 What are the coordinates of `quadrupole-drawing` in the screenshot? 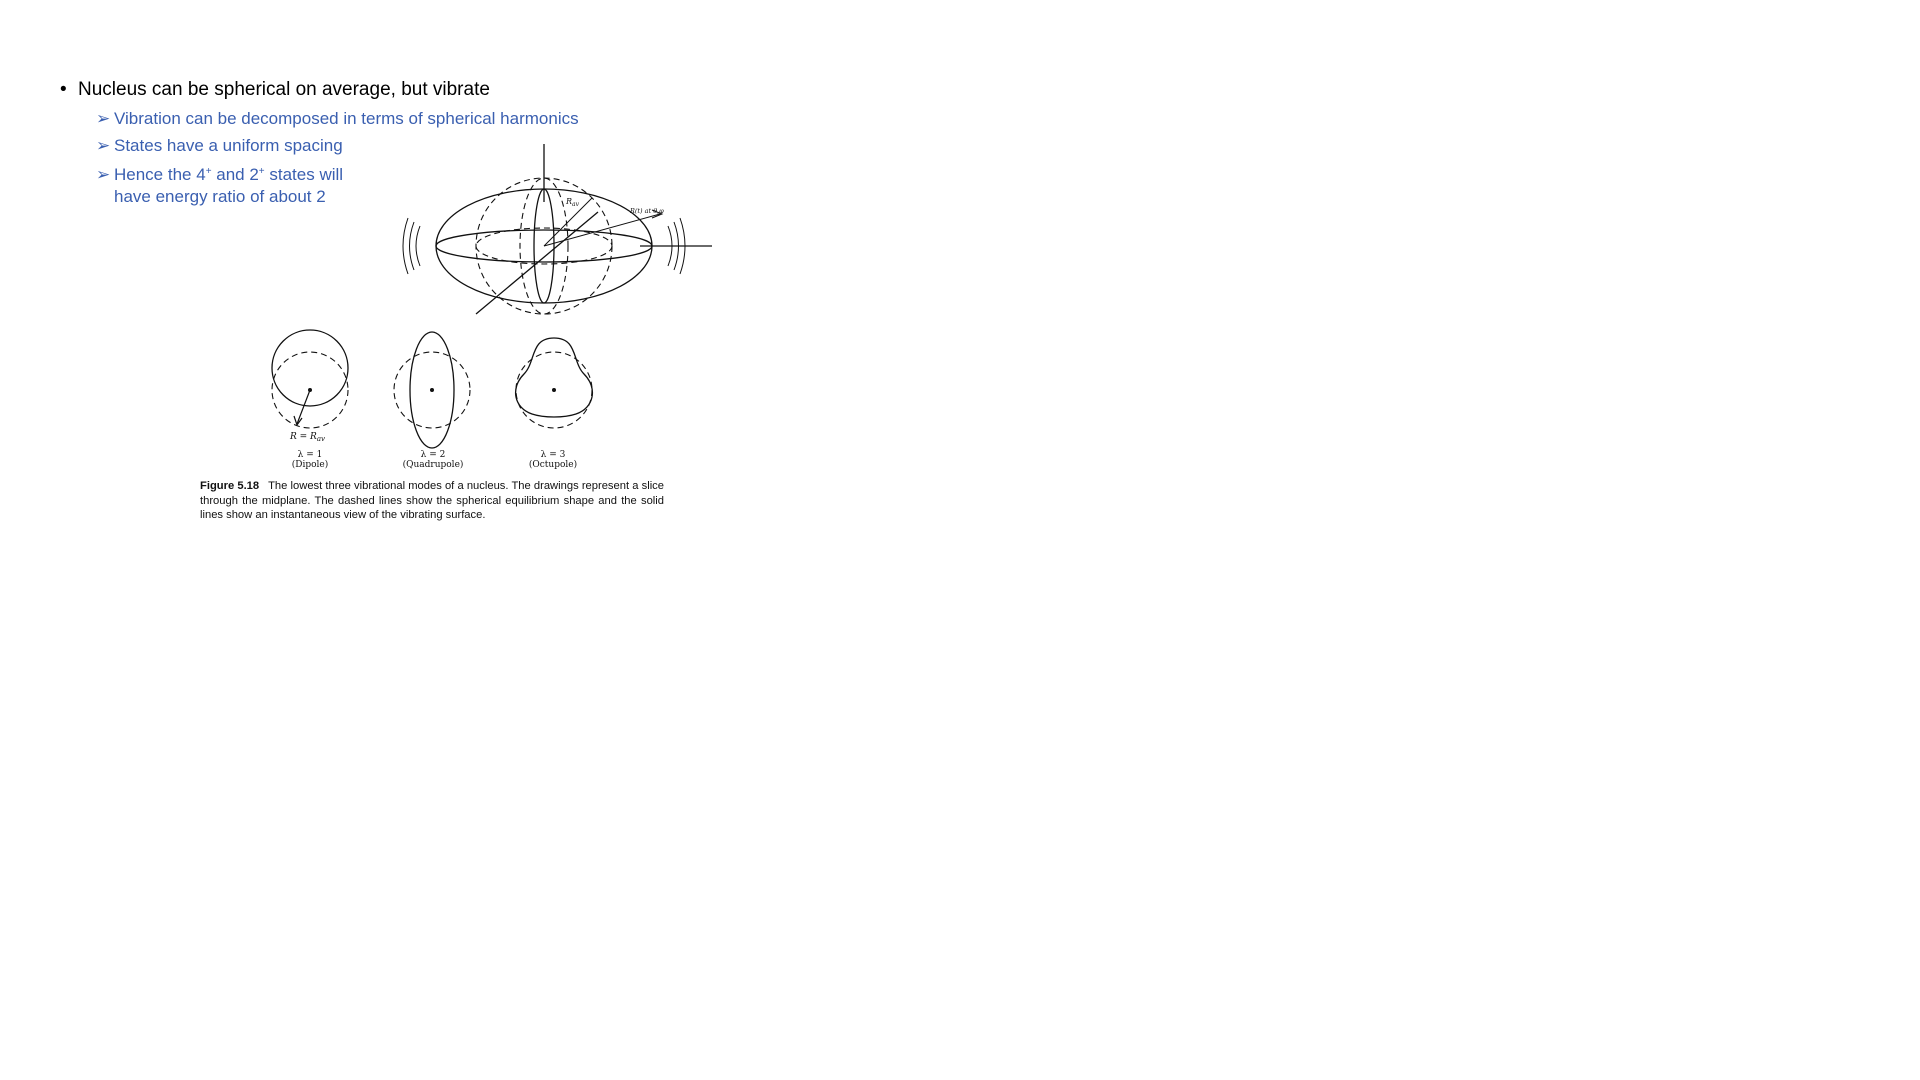 It's located at (432, 390).